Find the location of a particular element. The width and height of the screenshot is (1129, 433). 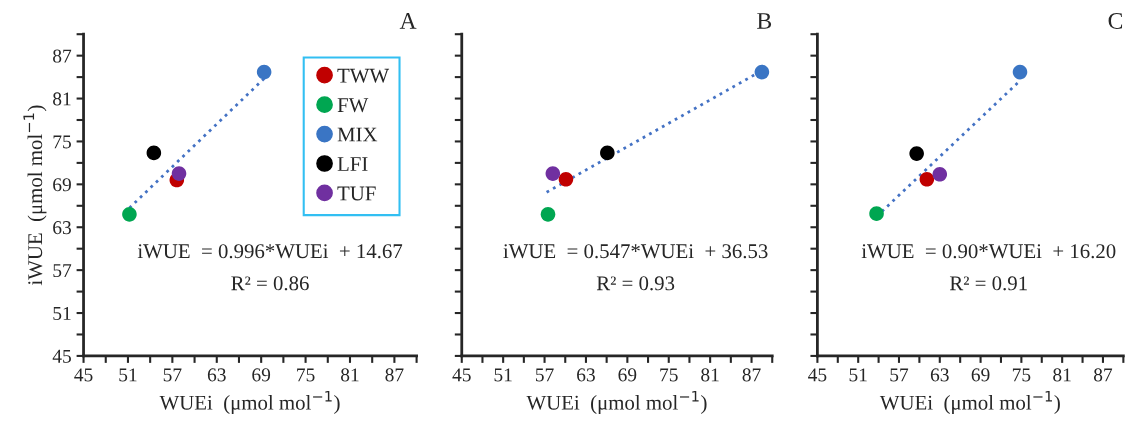

legend-label: LFI is located at coordinates (352, 164).